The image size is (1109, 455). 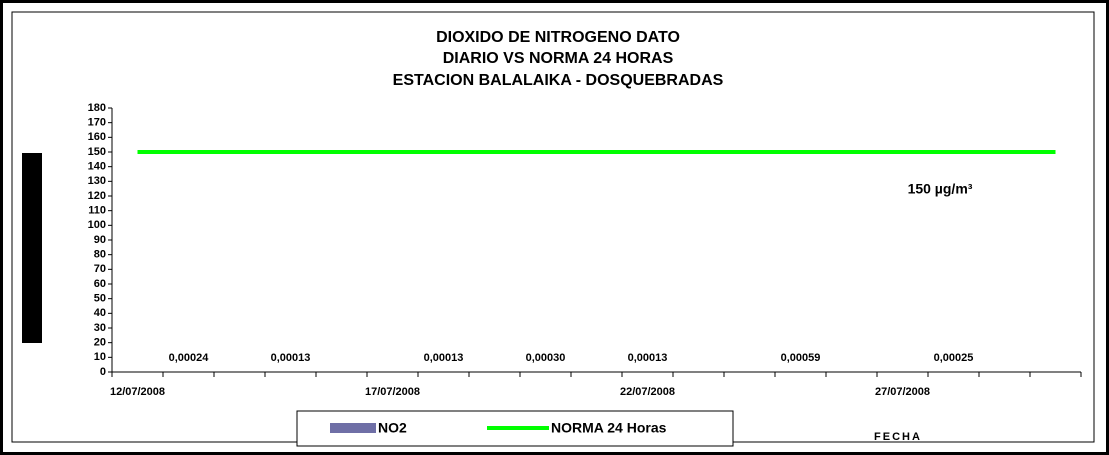 I want to click on y-tick-label: 150, so click(x=97, y=152).